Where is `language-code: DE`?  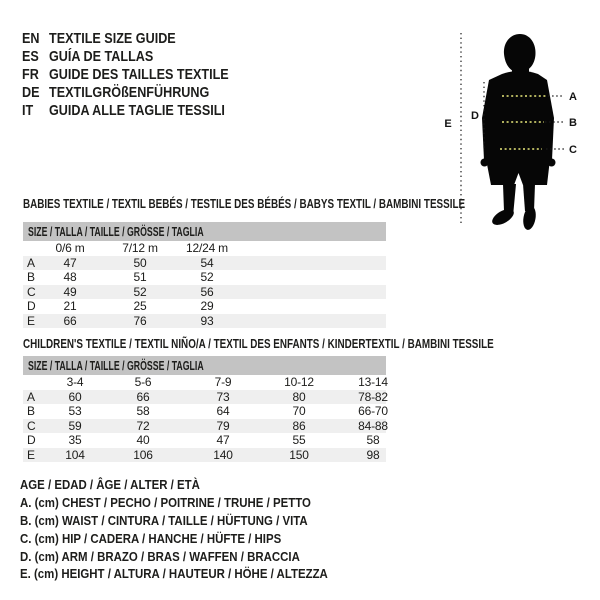
language-code: DE is located at coordinates (31, 92).